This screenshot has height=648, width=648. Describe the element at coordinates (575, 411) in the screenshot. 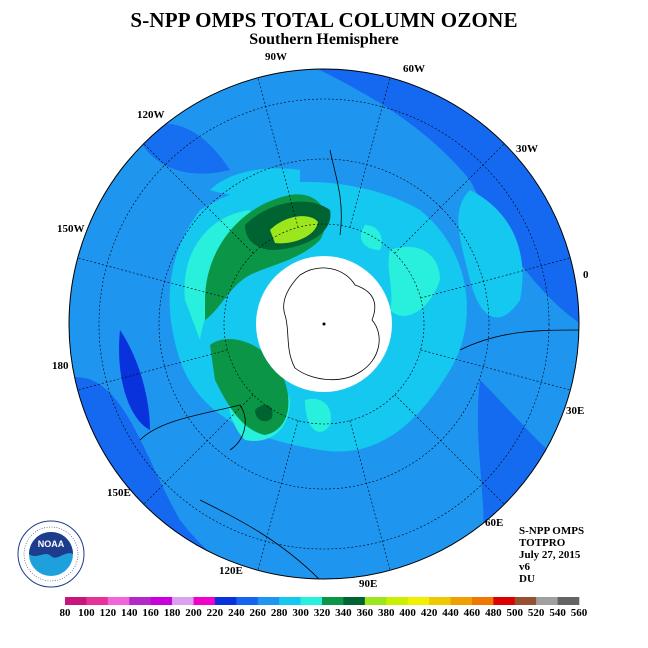

I see `lon-label-30e: 30E` at that location.